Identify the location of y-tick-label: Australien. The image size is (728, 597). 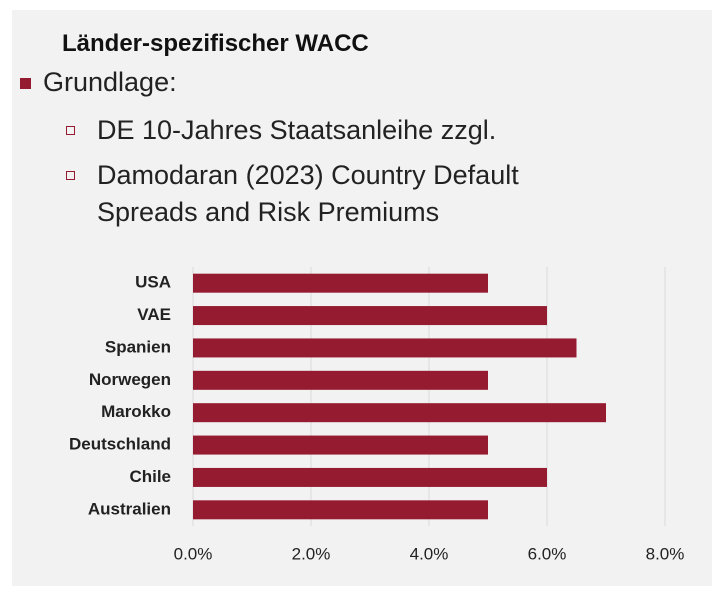
(129, 508).